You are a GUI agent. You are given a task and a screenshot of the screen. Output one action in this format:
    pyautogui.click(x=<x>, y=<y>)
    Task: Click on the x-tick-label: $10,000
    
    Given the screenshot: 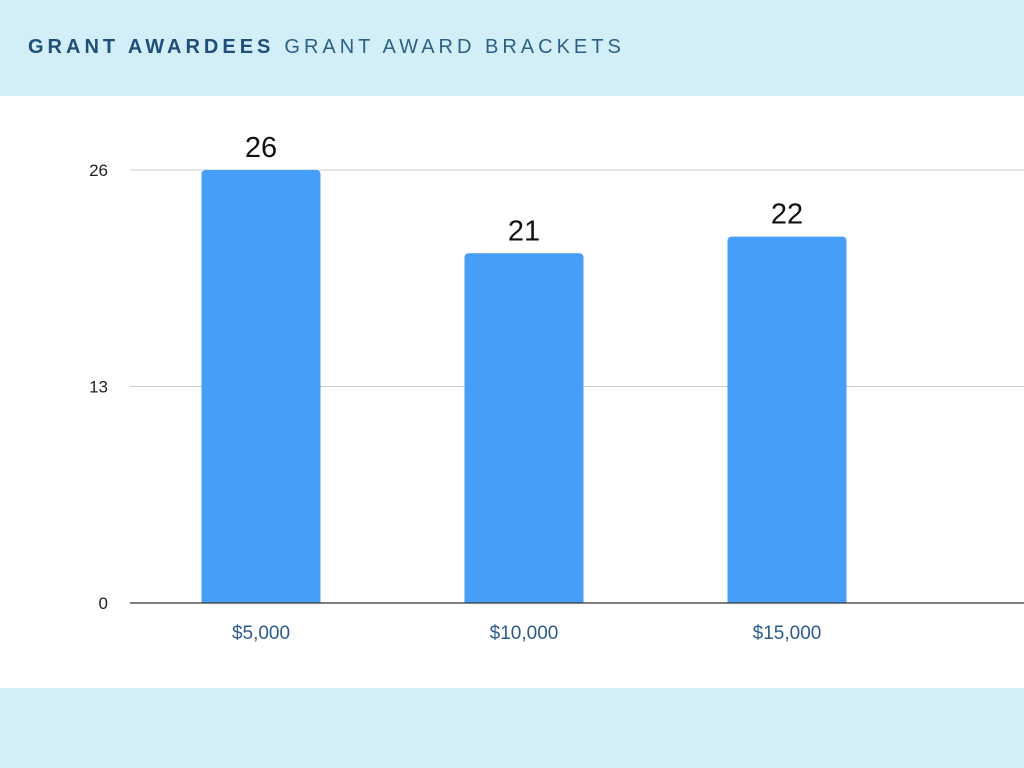 What is the action you would take?
    pyautogui.click(x=524, y=633)
    